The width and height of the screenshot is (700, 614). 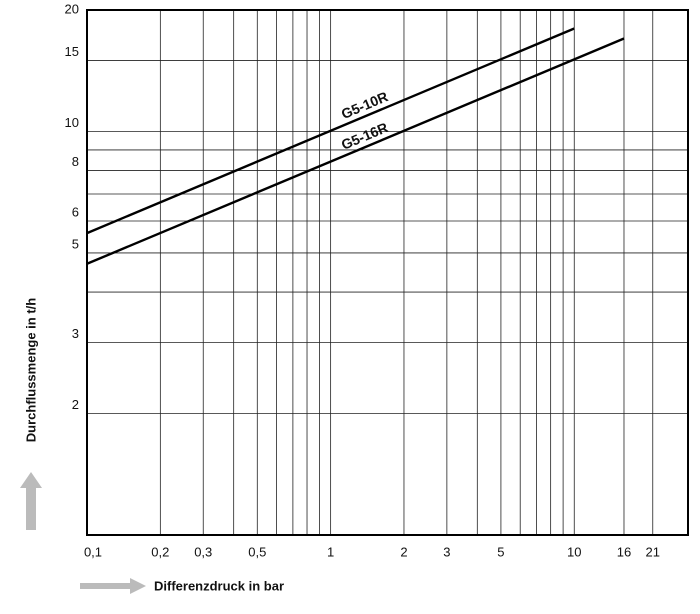 What do you see at coordinates (75, 333) in the screenshot?
I see `y-tick-label: 3` at bounding box center [75, 333].